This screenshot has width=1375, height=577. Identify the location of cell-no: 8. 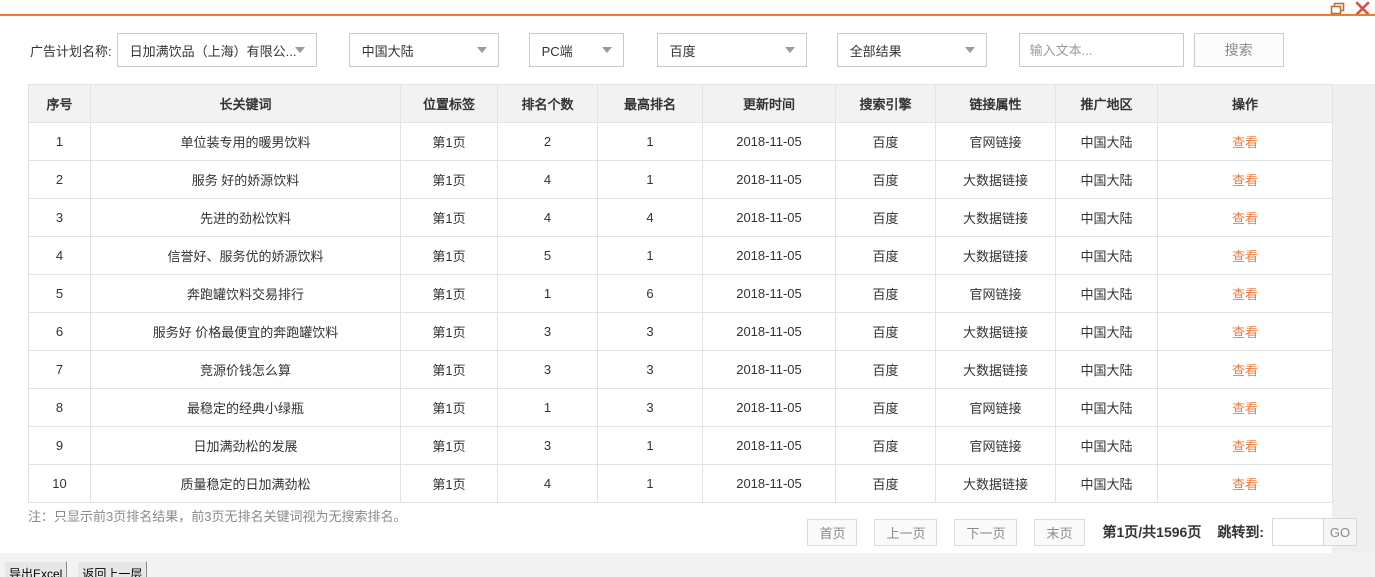
(59, 407).